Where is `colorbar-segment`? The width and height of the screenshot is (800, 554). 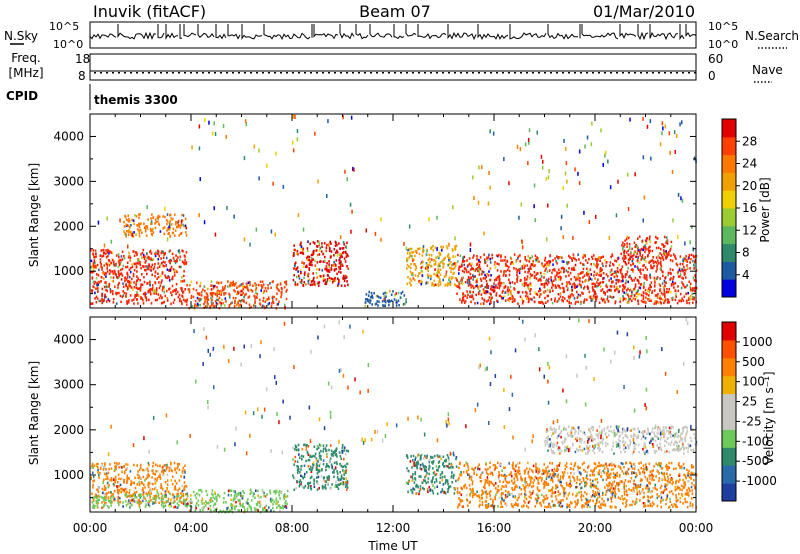
colorbar-segment is located at coordinates (729, 252).